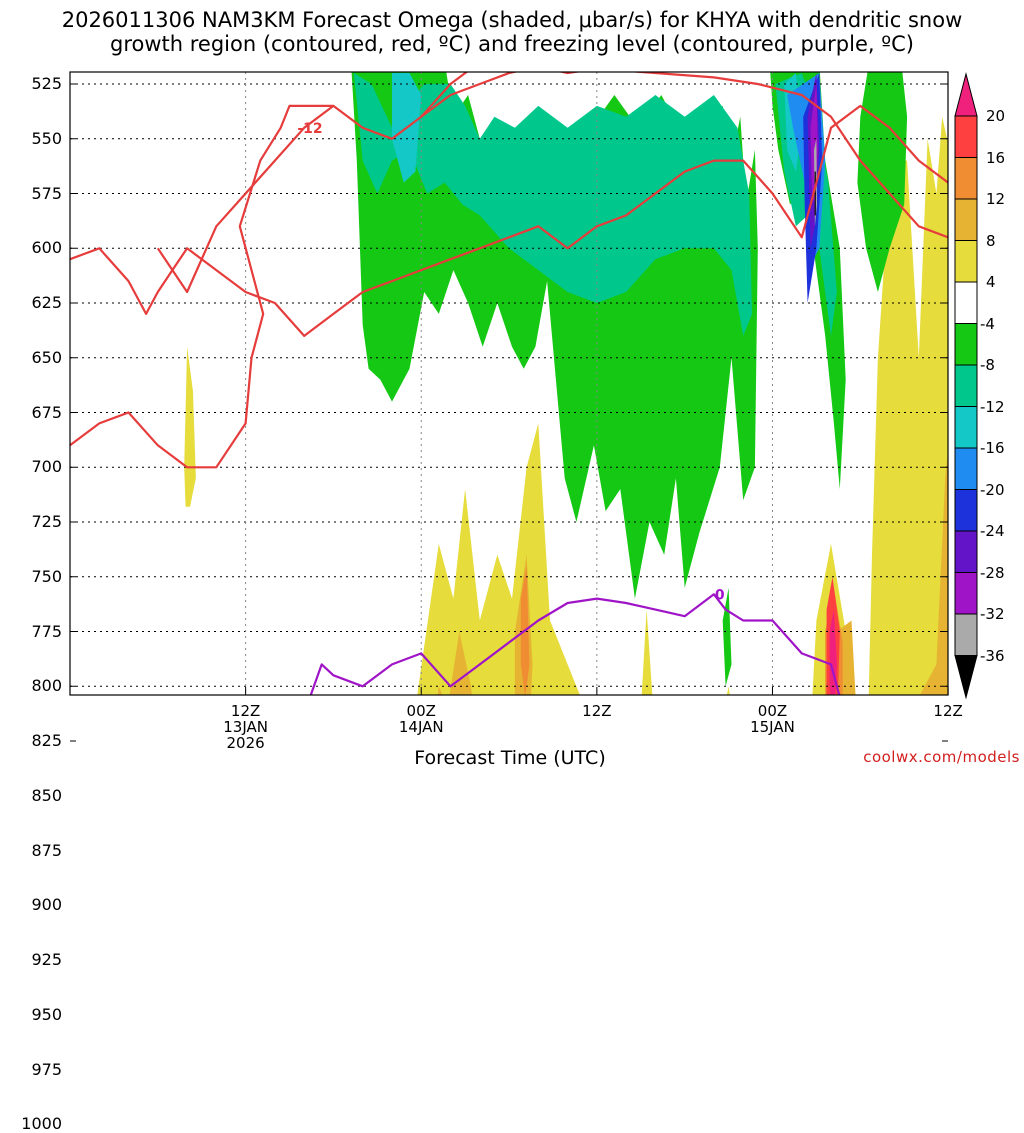 The image size is (1024, 1133). What do you see at coordinates (46, 1014) in the screenshot?
I see `y-tick-label-950: 950` at bounding box center [46, 1014].